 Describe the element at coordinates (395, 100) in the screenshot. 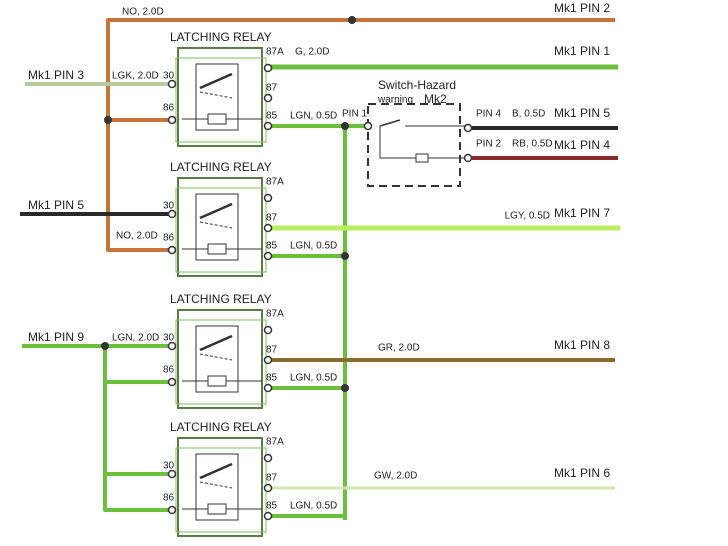

I see `label: warning` at that location.